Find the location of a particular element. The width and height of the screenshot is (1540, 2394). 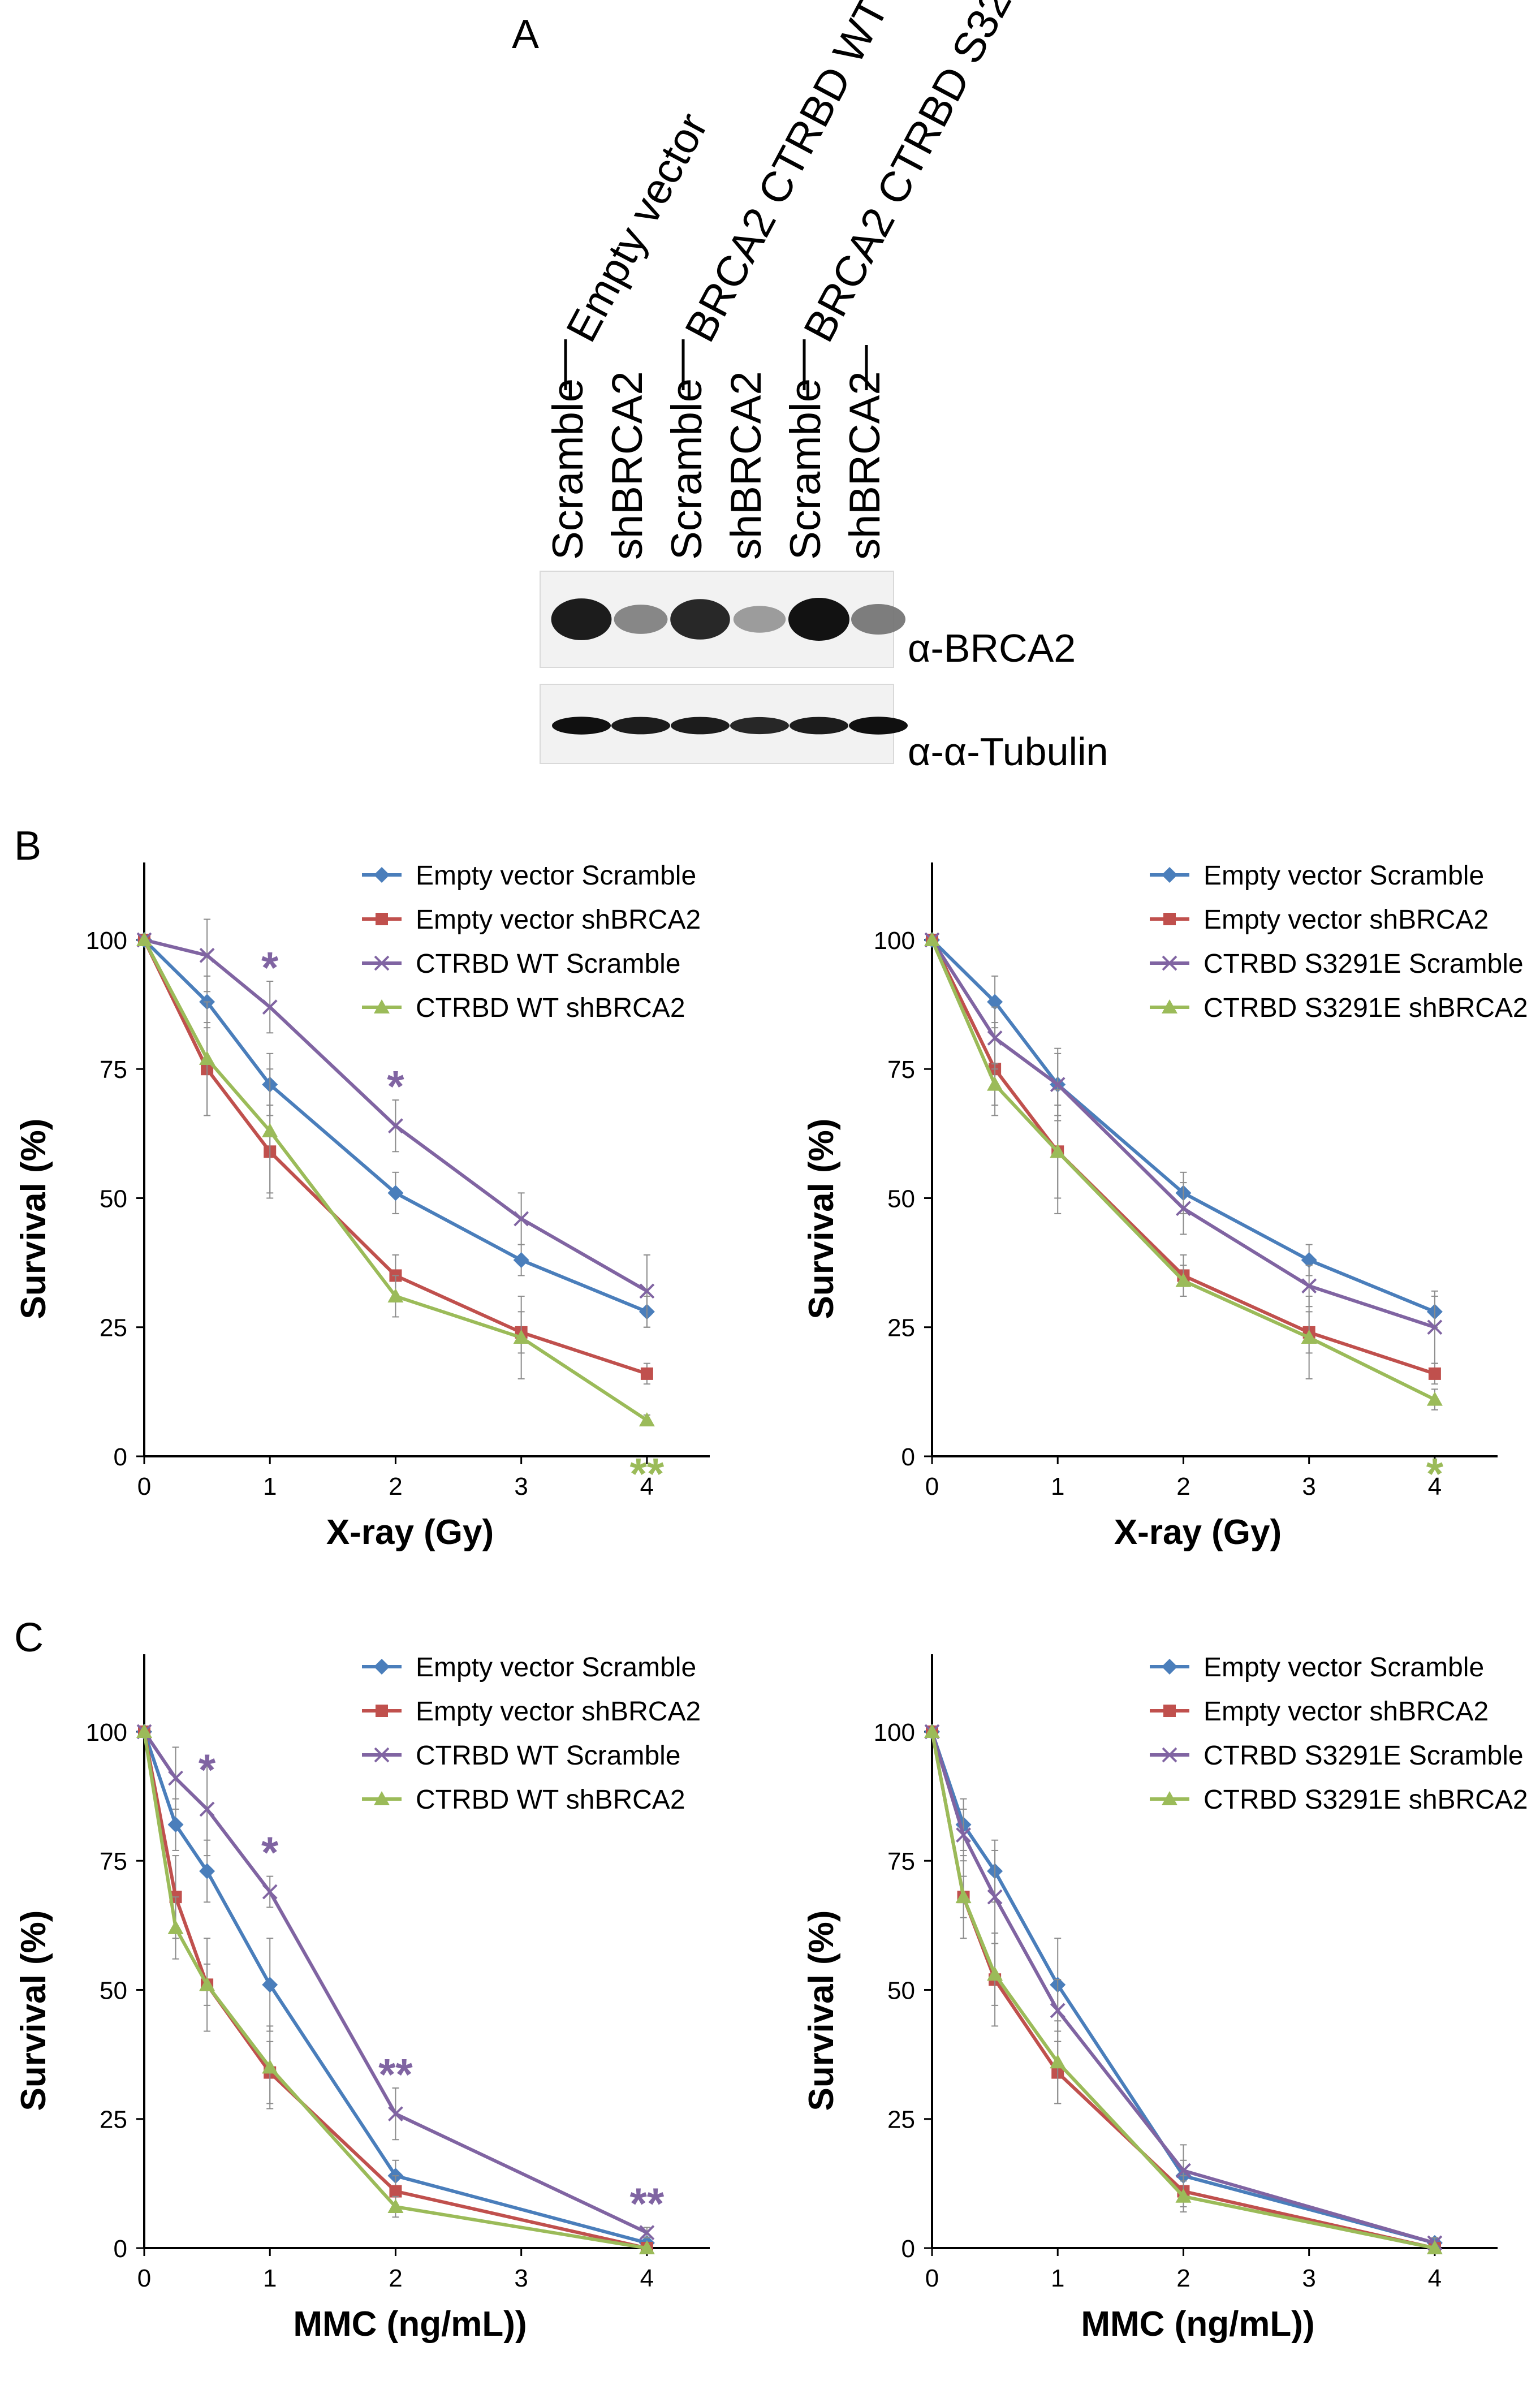

panel-letter-a: A is located at coordinates (525, 34).